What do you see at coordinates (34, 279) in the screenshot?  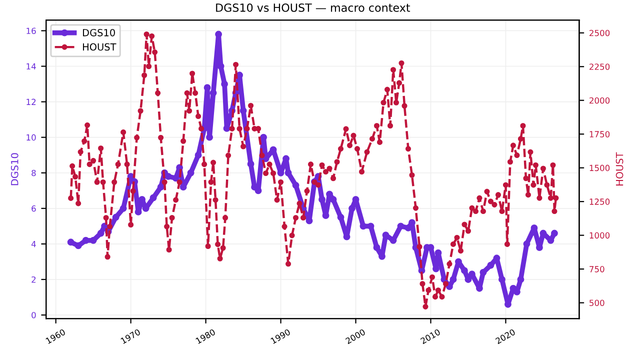 I see `y-tick-label: 2` at bounding box center [34, 279].